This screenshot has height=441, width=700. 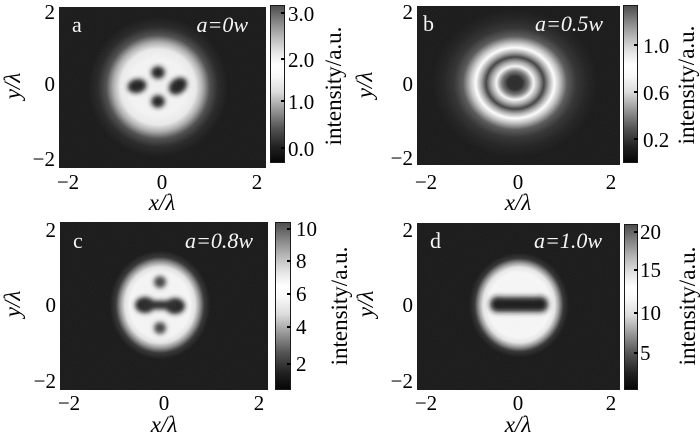 I want to click on colorbar-tick: 4, so click(x=301, y=327).